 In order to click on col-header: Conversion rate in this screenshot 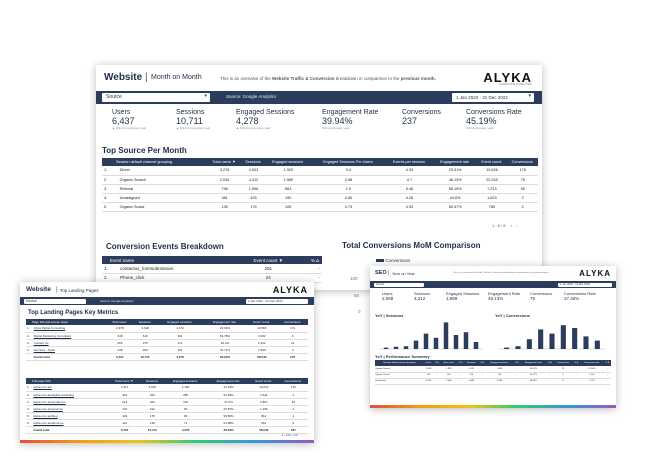, I will do `click(592, 363)`.